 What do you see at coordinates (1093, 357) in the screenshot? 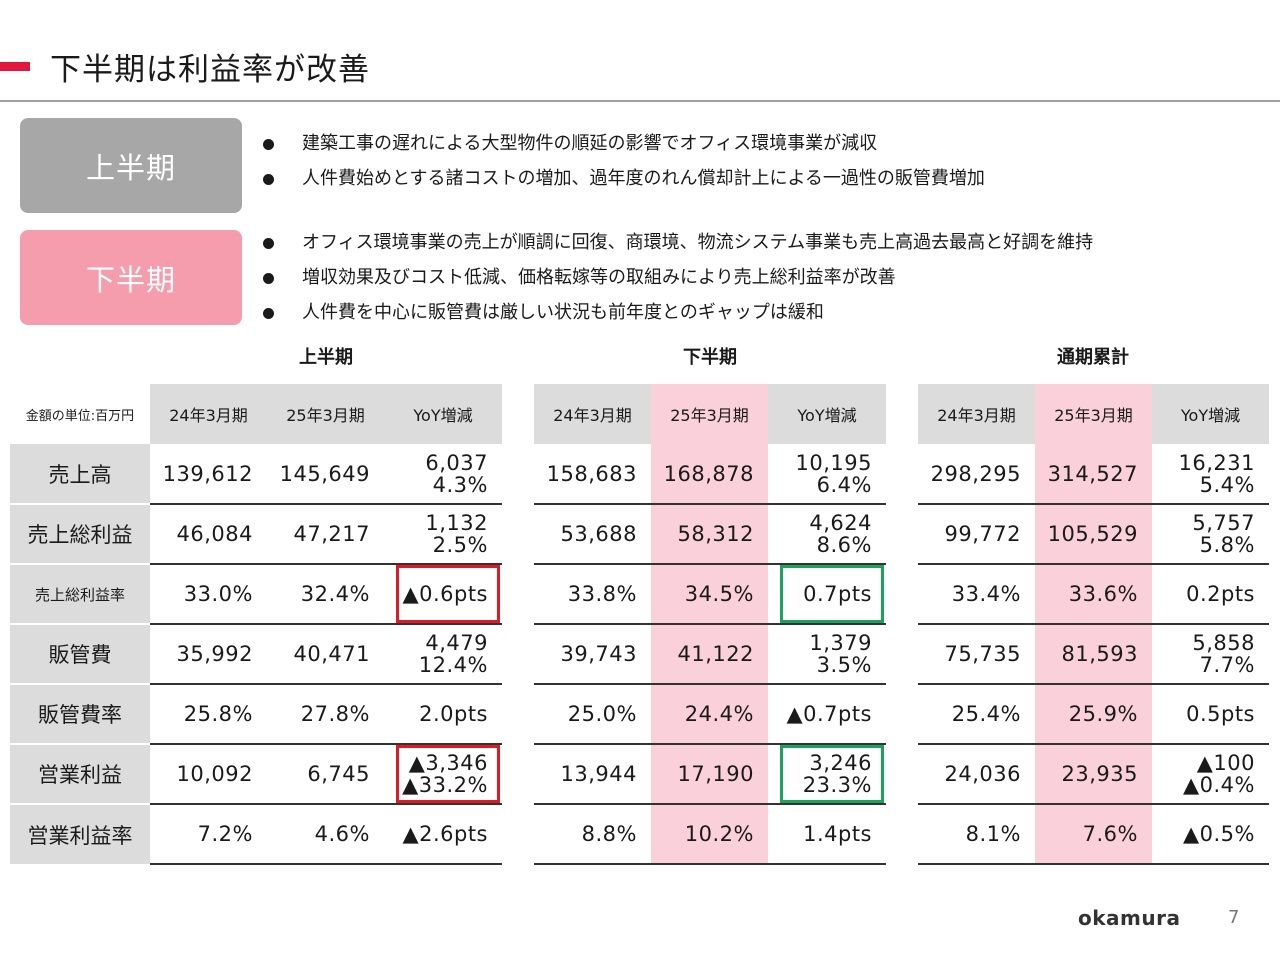
I see `section-label-fy: 通期累計` at bounding box center [1093, 357].